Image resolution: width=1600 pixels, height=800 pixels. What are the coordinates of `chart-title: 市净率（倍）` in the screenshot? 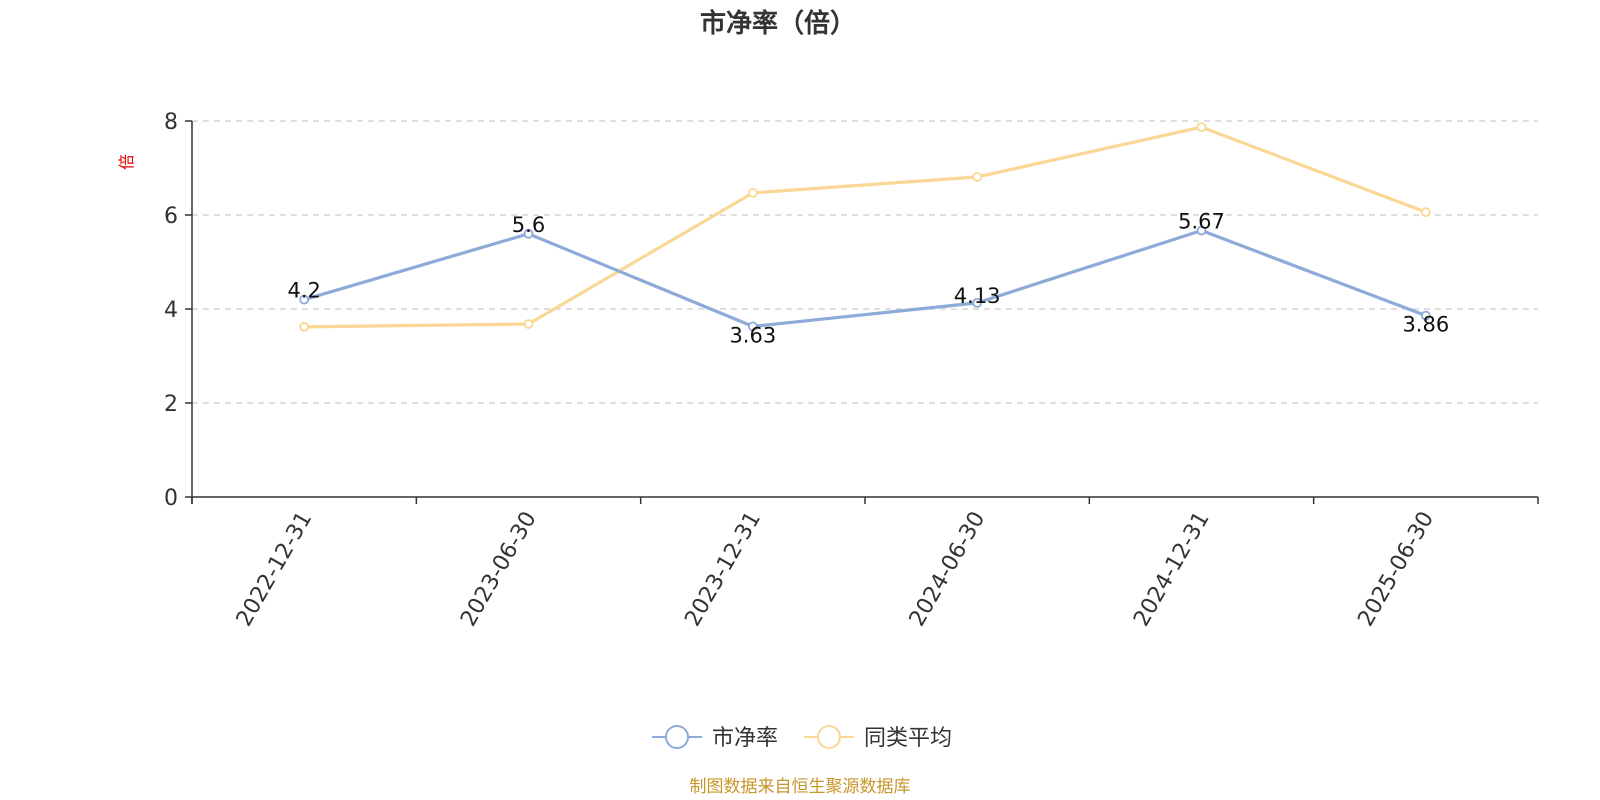 It's located at (778, 23).